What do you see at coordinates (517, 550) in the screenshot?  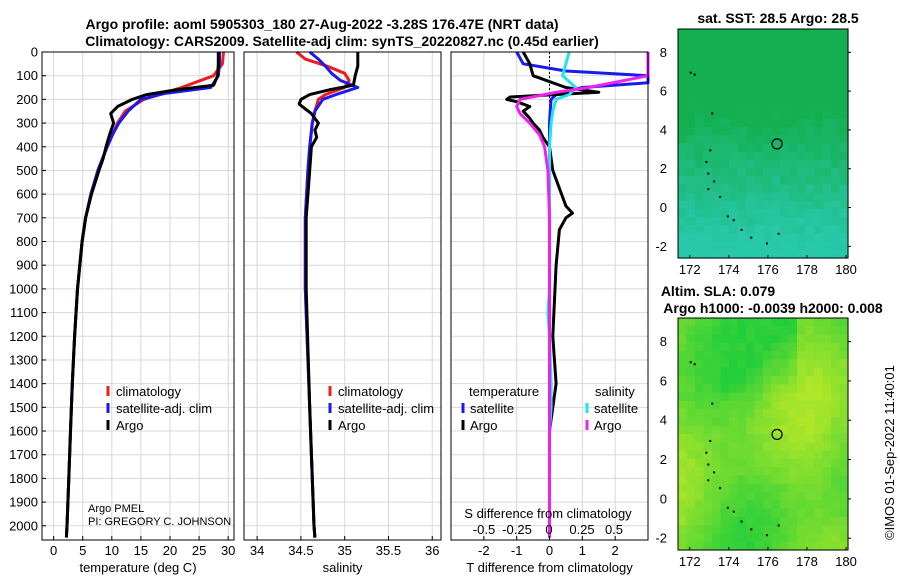 I see `x-tick-label: -1` at bounding box center [517, 550].